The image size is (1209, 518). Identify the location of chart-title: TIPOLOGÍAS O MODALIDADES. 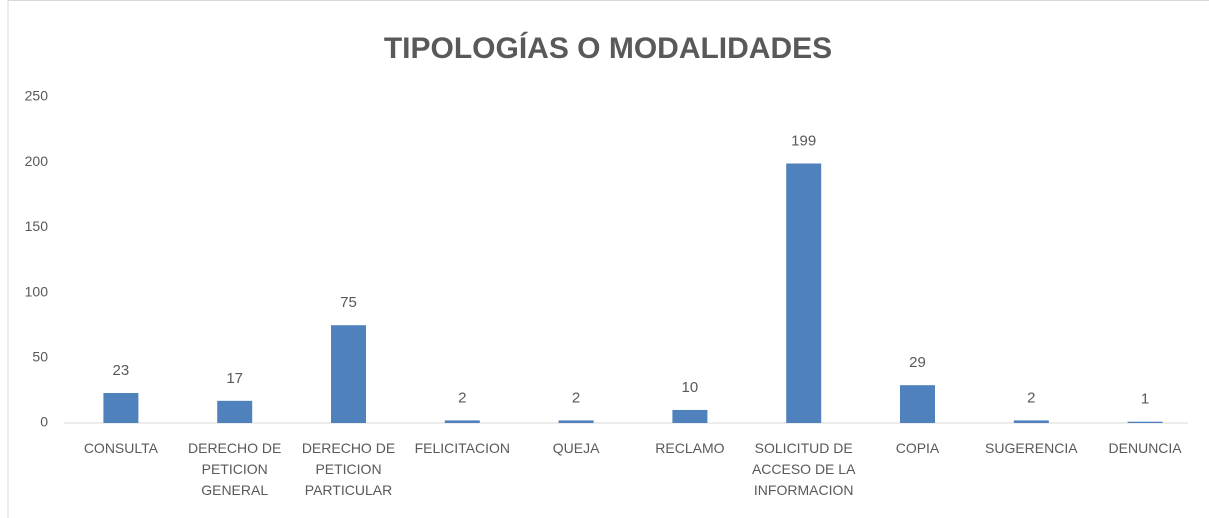
(608, 48).